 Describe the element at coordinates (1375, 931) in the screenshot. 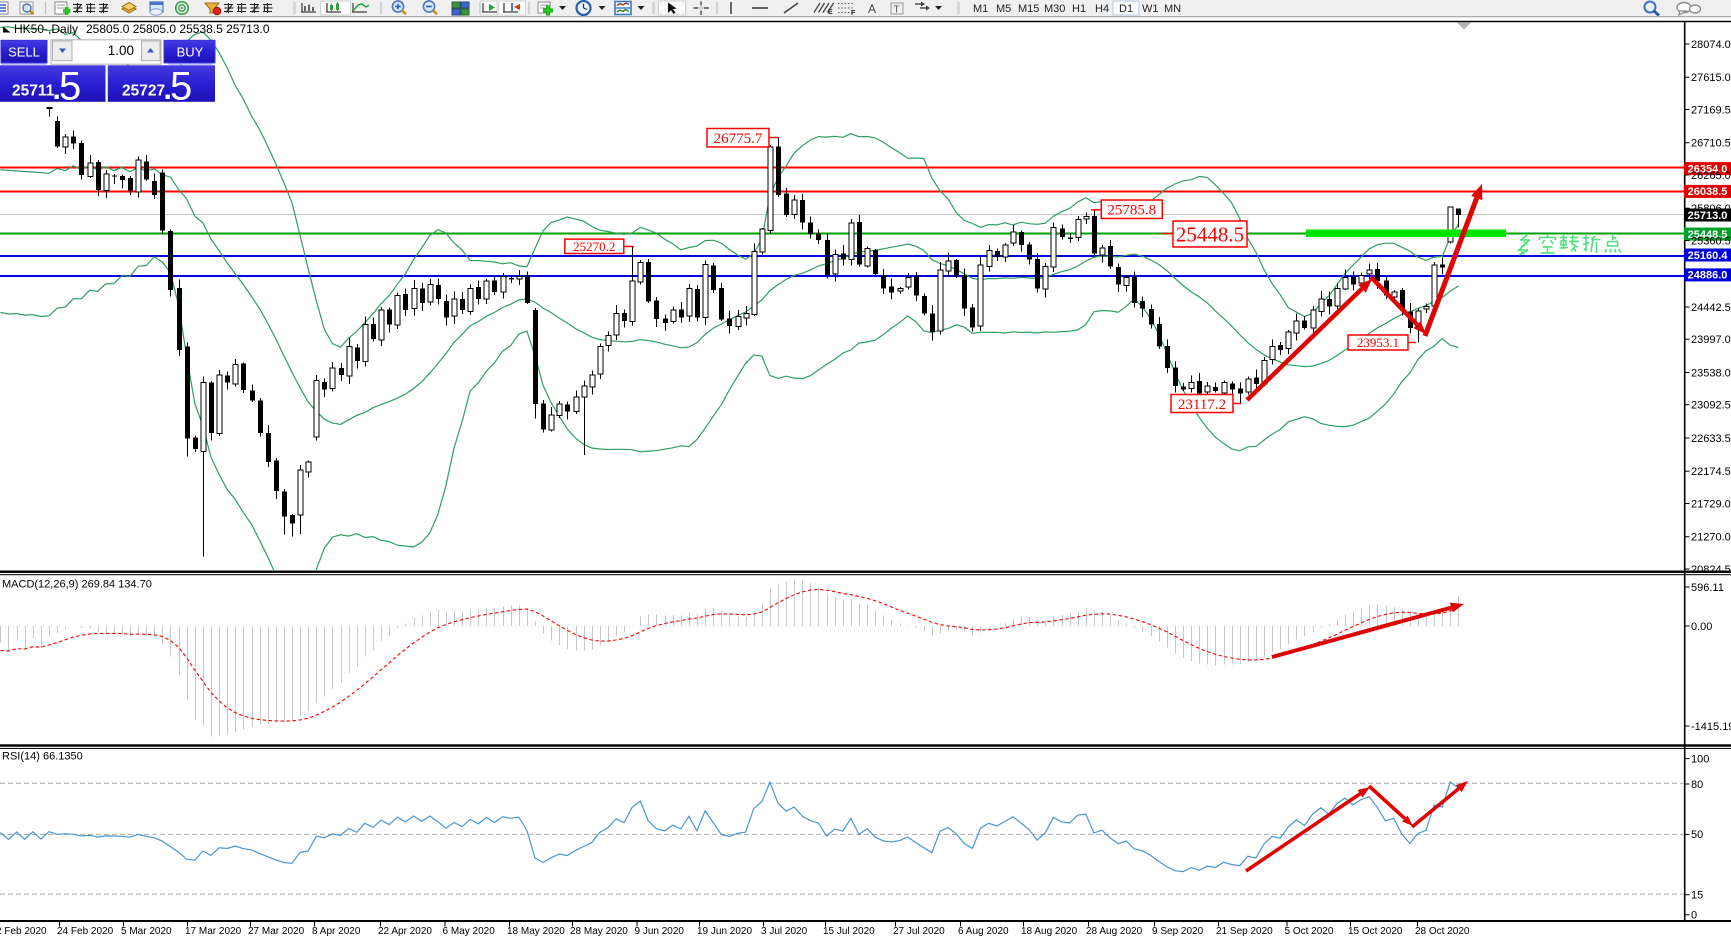

I see `svg-text: 15 Oct 2020` at that location.